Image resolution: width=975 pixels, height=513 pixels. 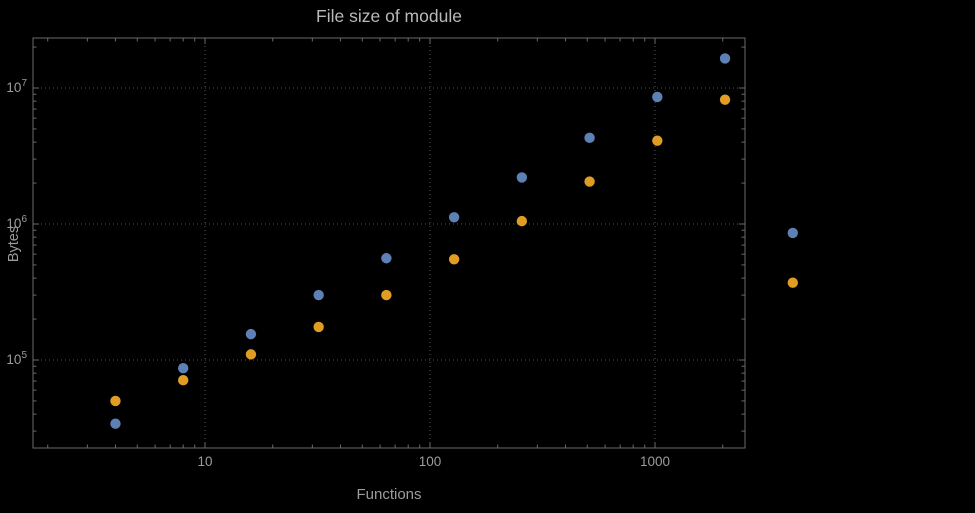 I want to click on x-axis-label: Functions, so click(x=389, y=494).